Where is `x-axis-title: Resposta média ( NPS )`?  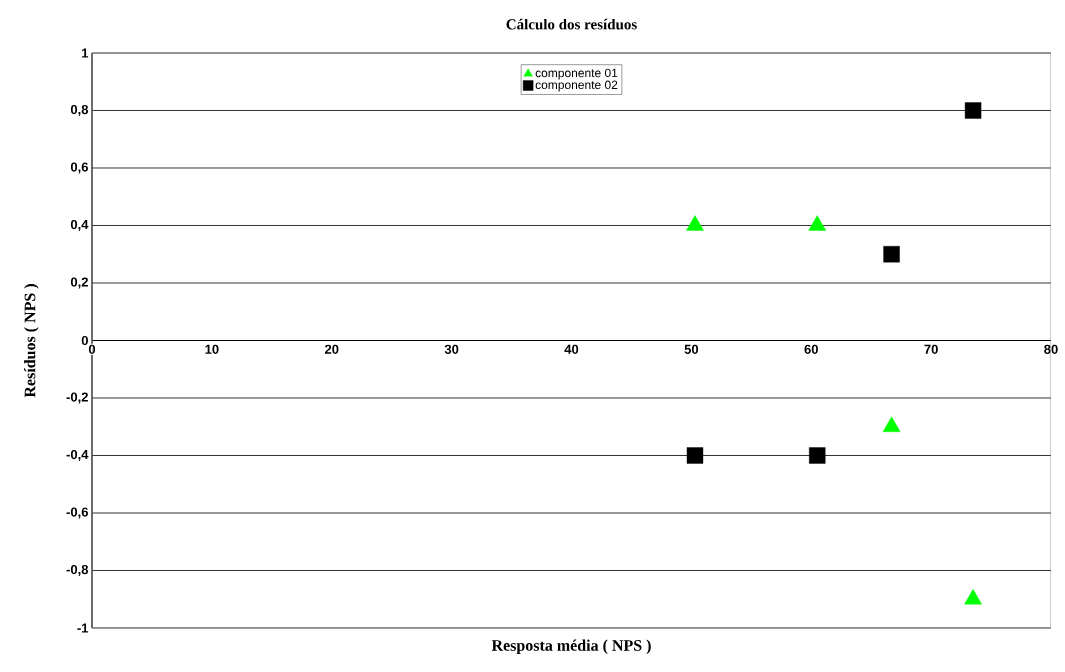
x-axis-title: Resposta média ( NPS ) is located at coordinates (571, 647).